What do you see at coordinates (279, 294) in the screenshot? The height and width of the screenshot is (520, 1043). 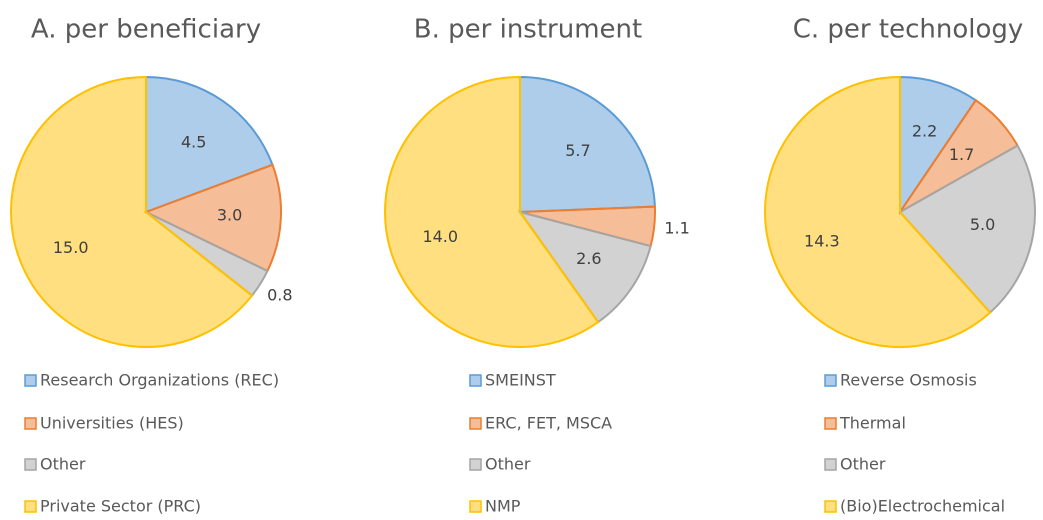 I see `data-label: 0.8` at bounding box center [279, 294].